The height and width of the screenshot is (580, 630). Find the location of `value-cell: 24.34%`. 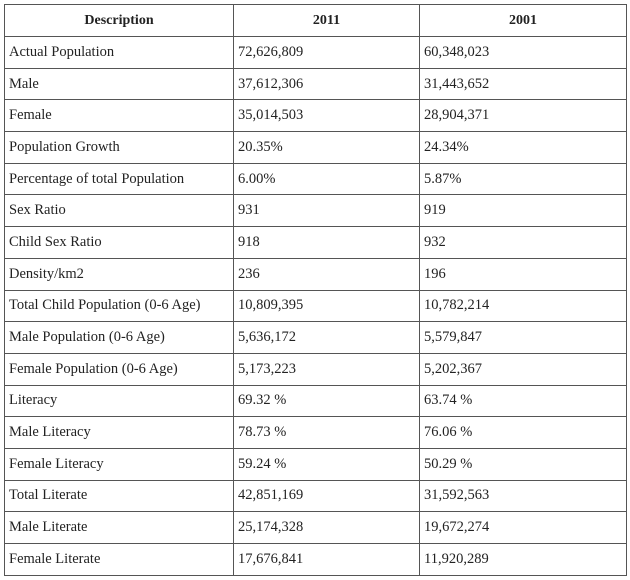

value-cell: 24.34% is located at coordinates (523, 147).